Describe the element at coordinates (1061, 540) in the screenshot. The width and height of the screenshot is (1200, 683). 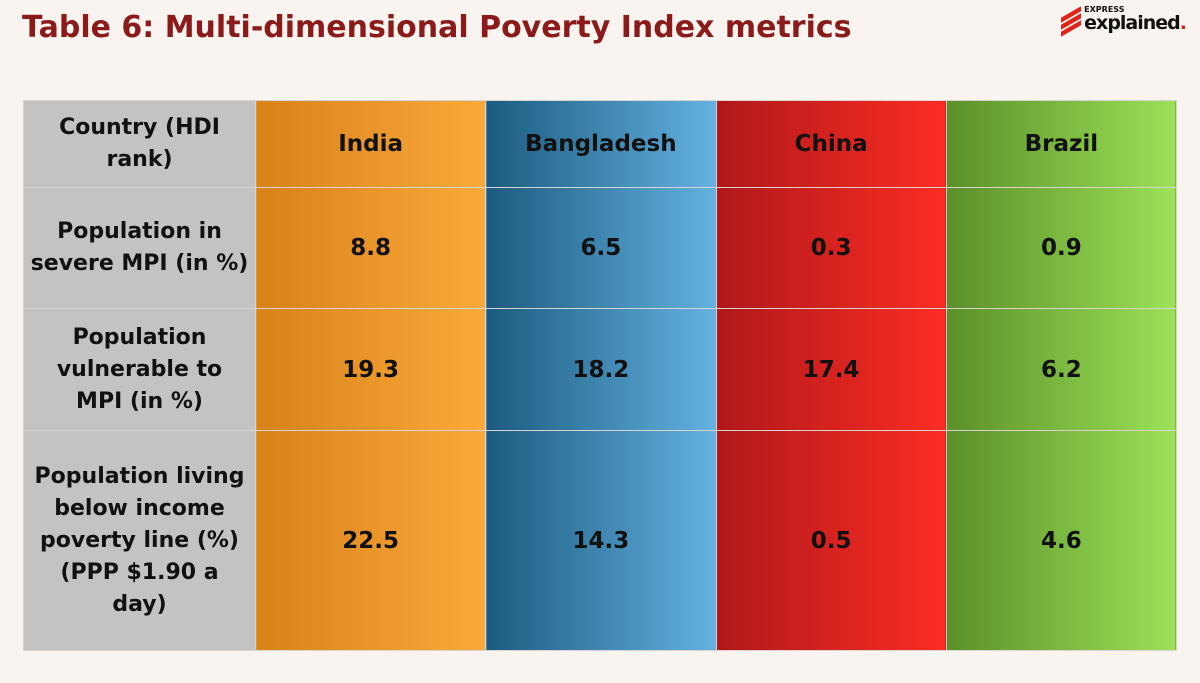
I see `table-cell: 4.6` at that location.